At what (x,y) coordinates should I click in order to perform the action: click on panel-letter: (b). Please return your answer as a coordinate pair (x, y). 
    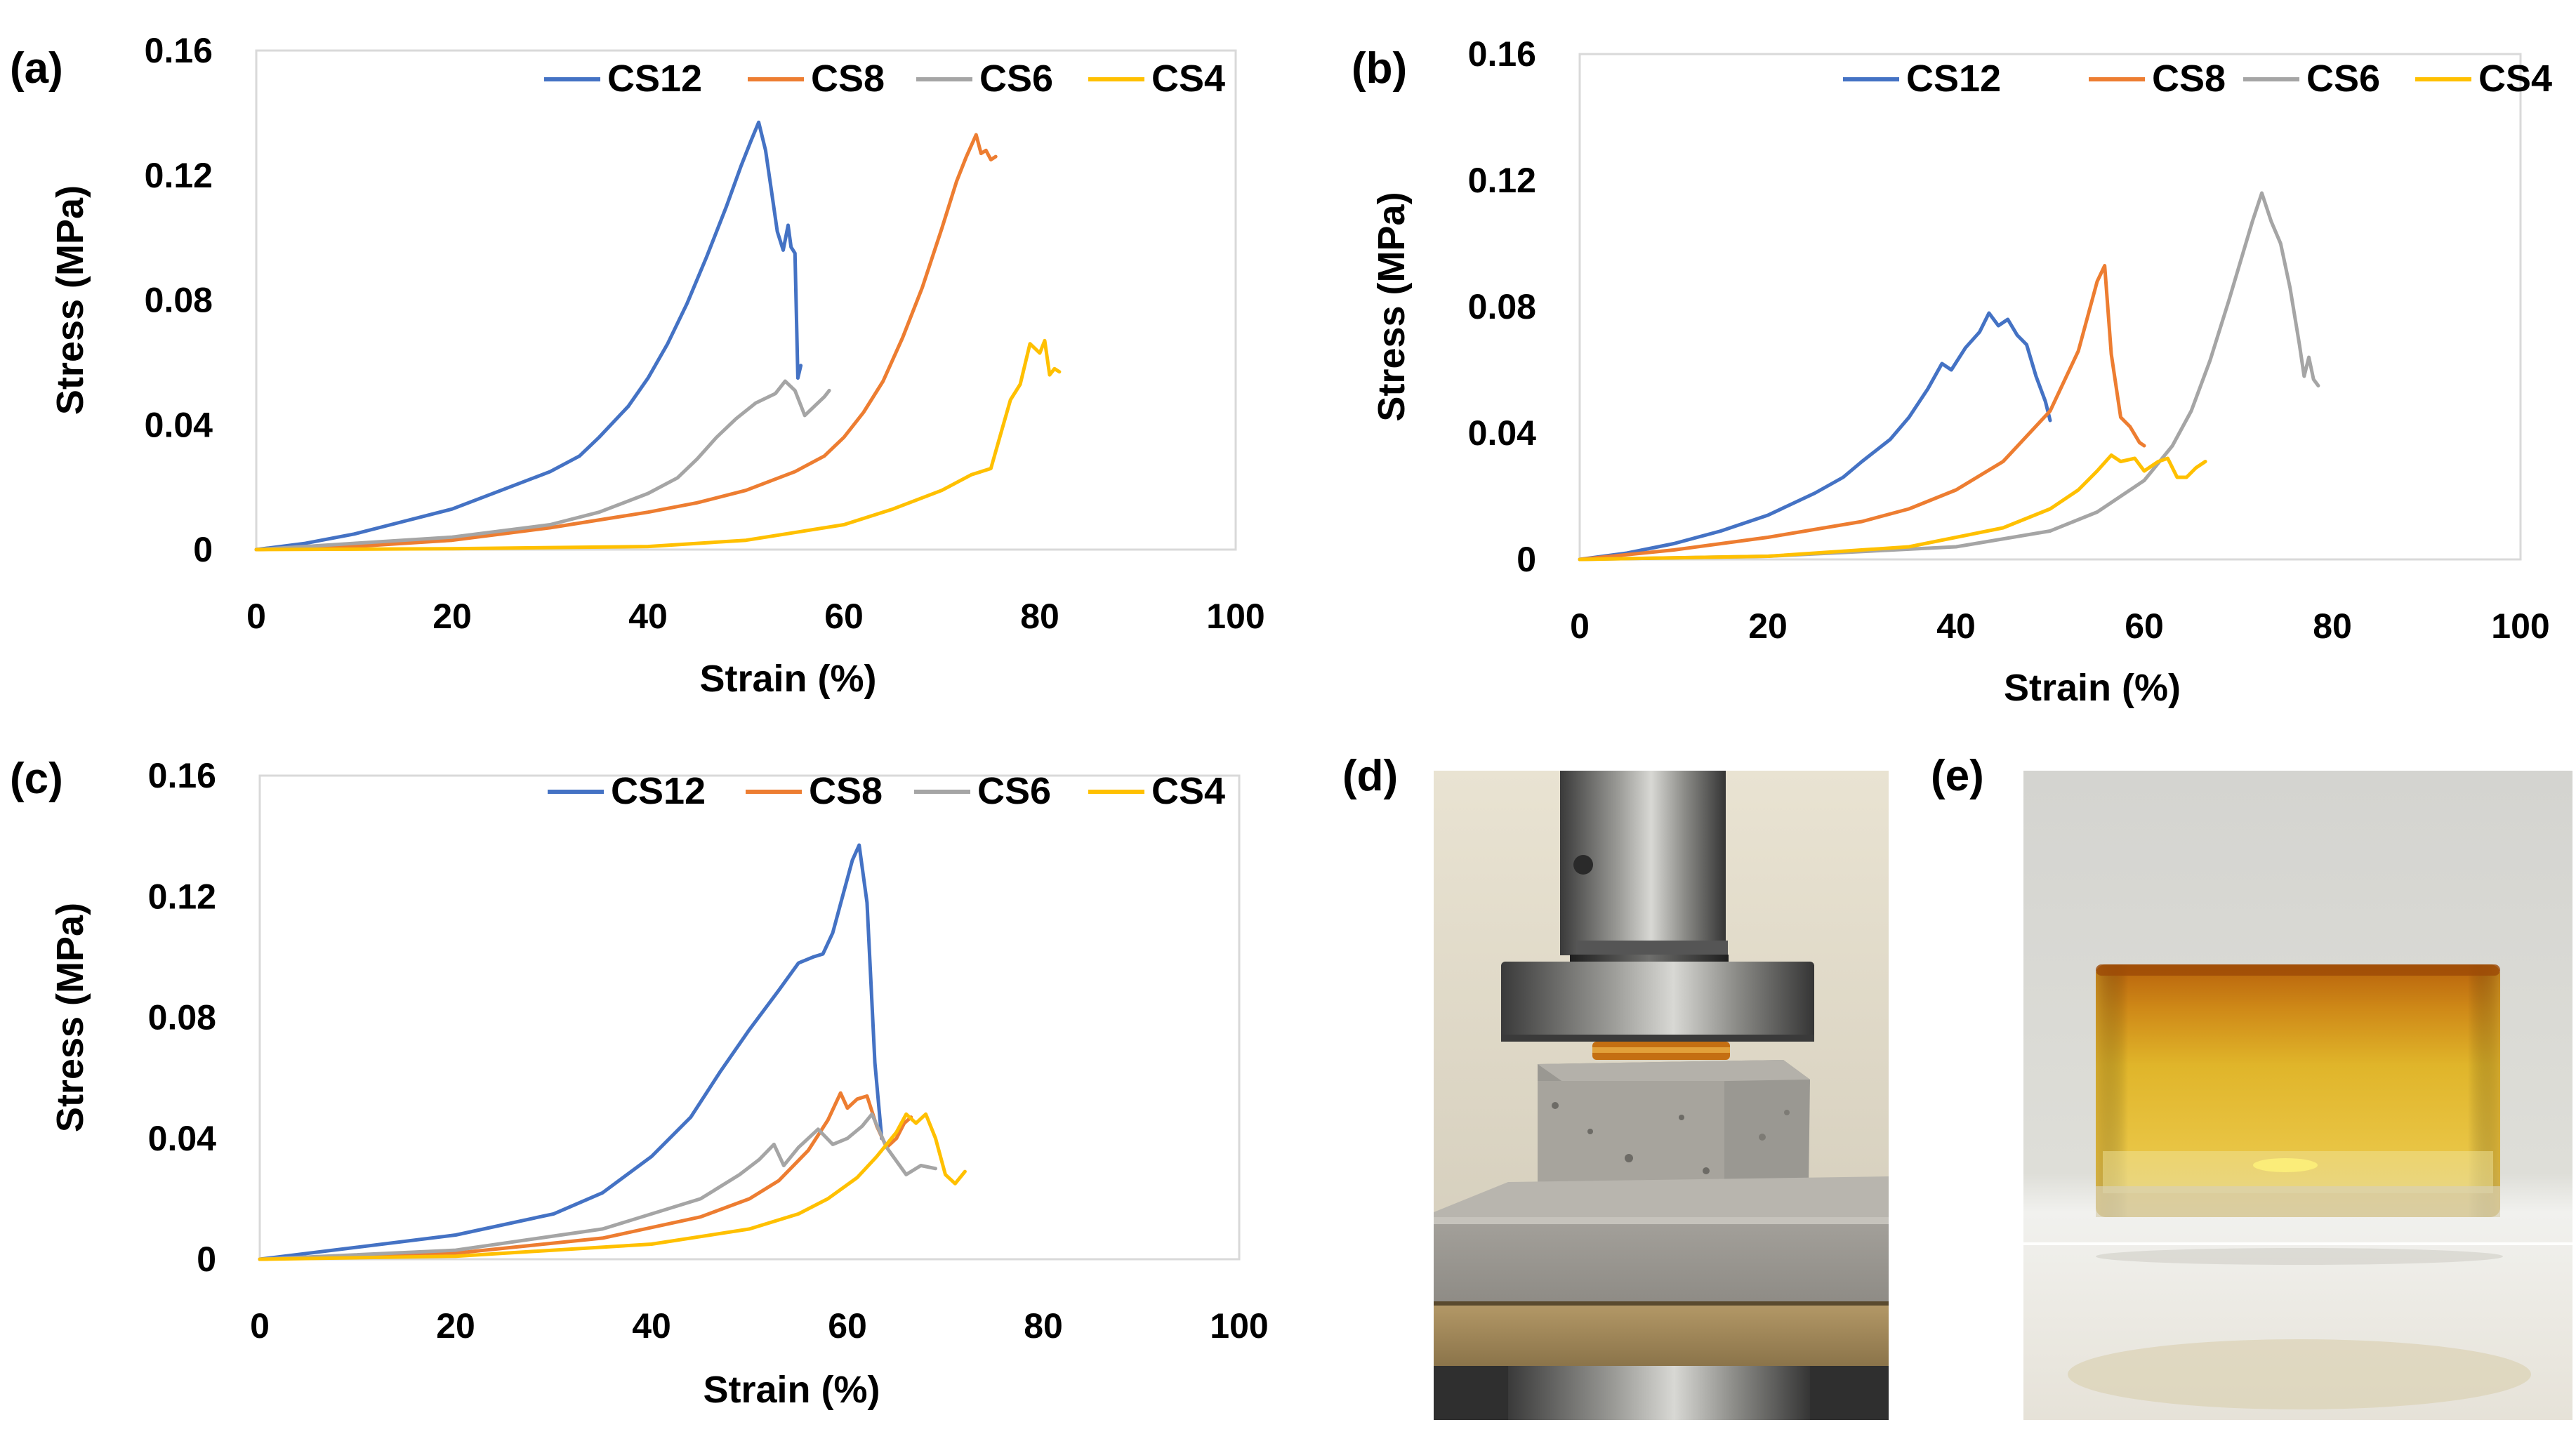
    Looking at the image, I should click on (1379, 68).